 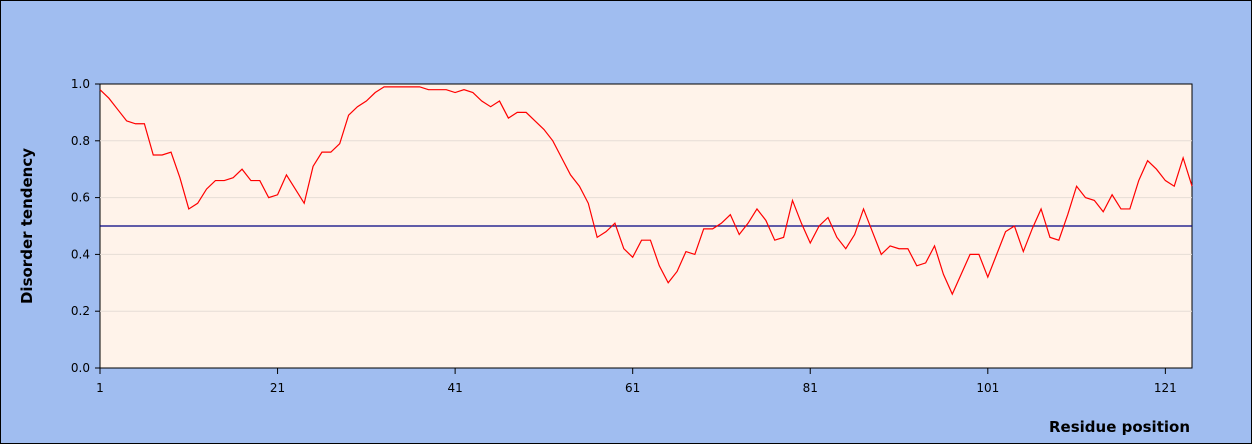 I want to click on y-tick-label: 0.2, so click(x=80, y=311).